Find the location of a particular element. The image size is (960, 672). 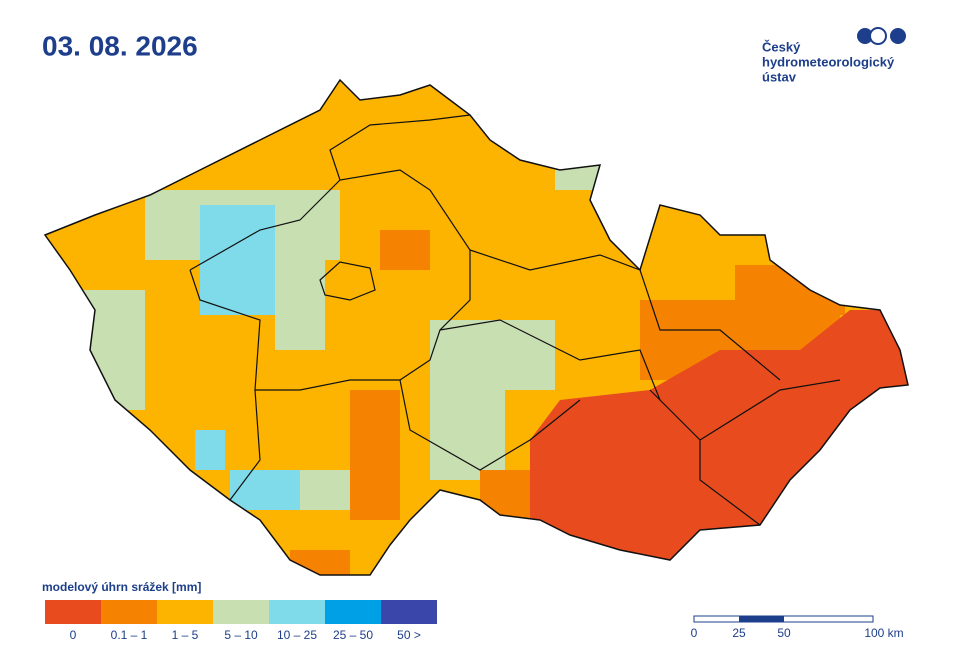

scale-label: 0 is located at coordinates (694, 633).